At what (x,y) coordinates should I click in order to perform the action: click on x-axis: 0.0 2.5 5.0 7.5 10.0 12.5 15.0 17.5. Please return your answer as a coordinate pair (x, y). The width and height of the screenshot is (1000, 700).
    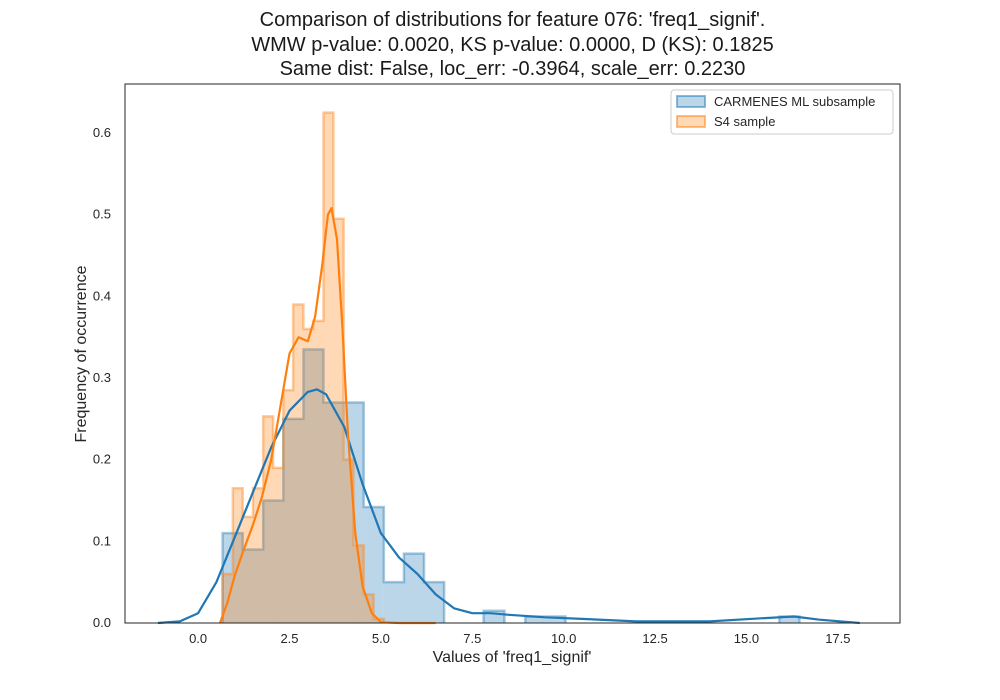
    Looking at the image, I should click on (519, 638).